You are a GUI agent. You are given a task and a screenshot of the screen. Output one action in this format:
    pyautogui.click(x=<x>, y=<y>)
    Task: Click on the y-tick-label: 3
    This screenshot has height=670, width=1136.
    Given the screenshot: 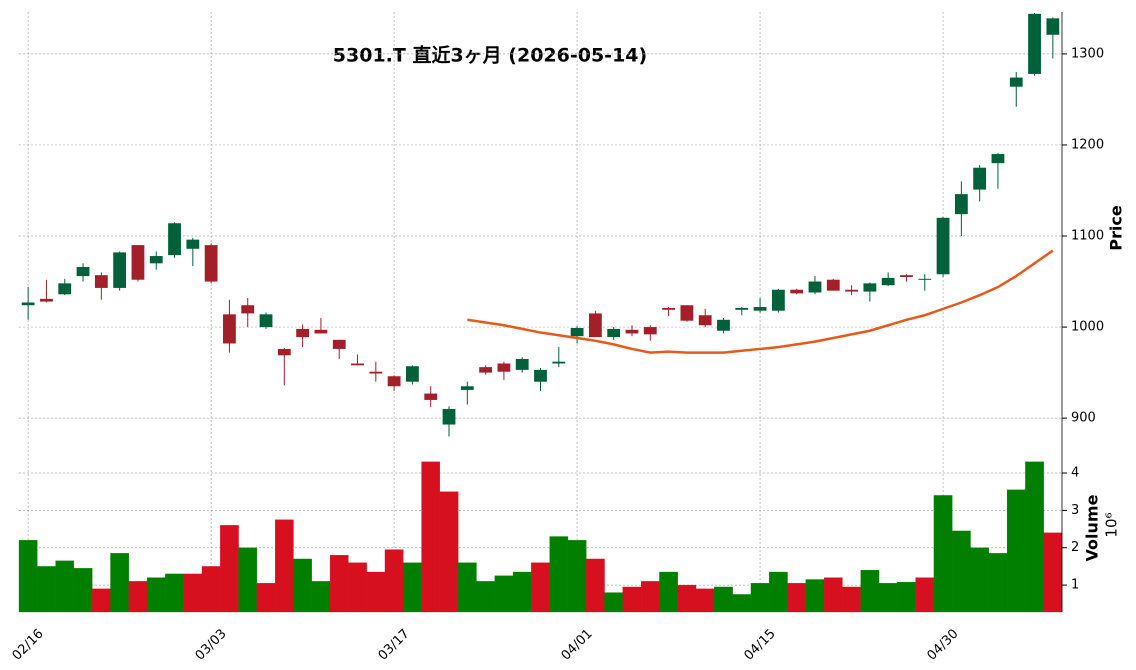 What is the action you would take?
    pyautogui.click(x=1075, y=510)
    